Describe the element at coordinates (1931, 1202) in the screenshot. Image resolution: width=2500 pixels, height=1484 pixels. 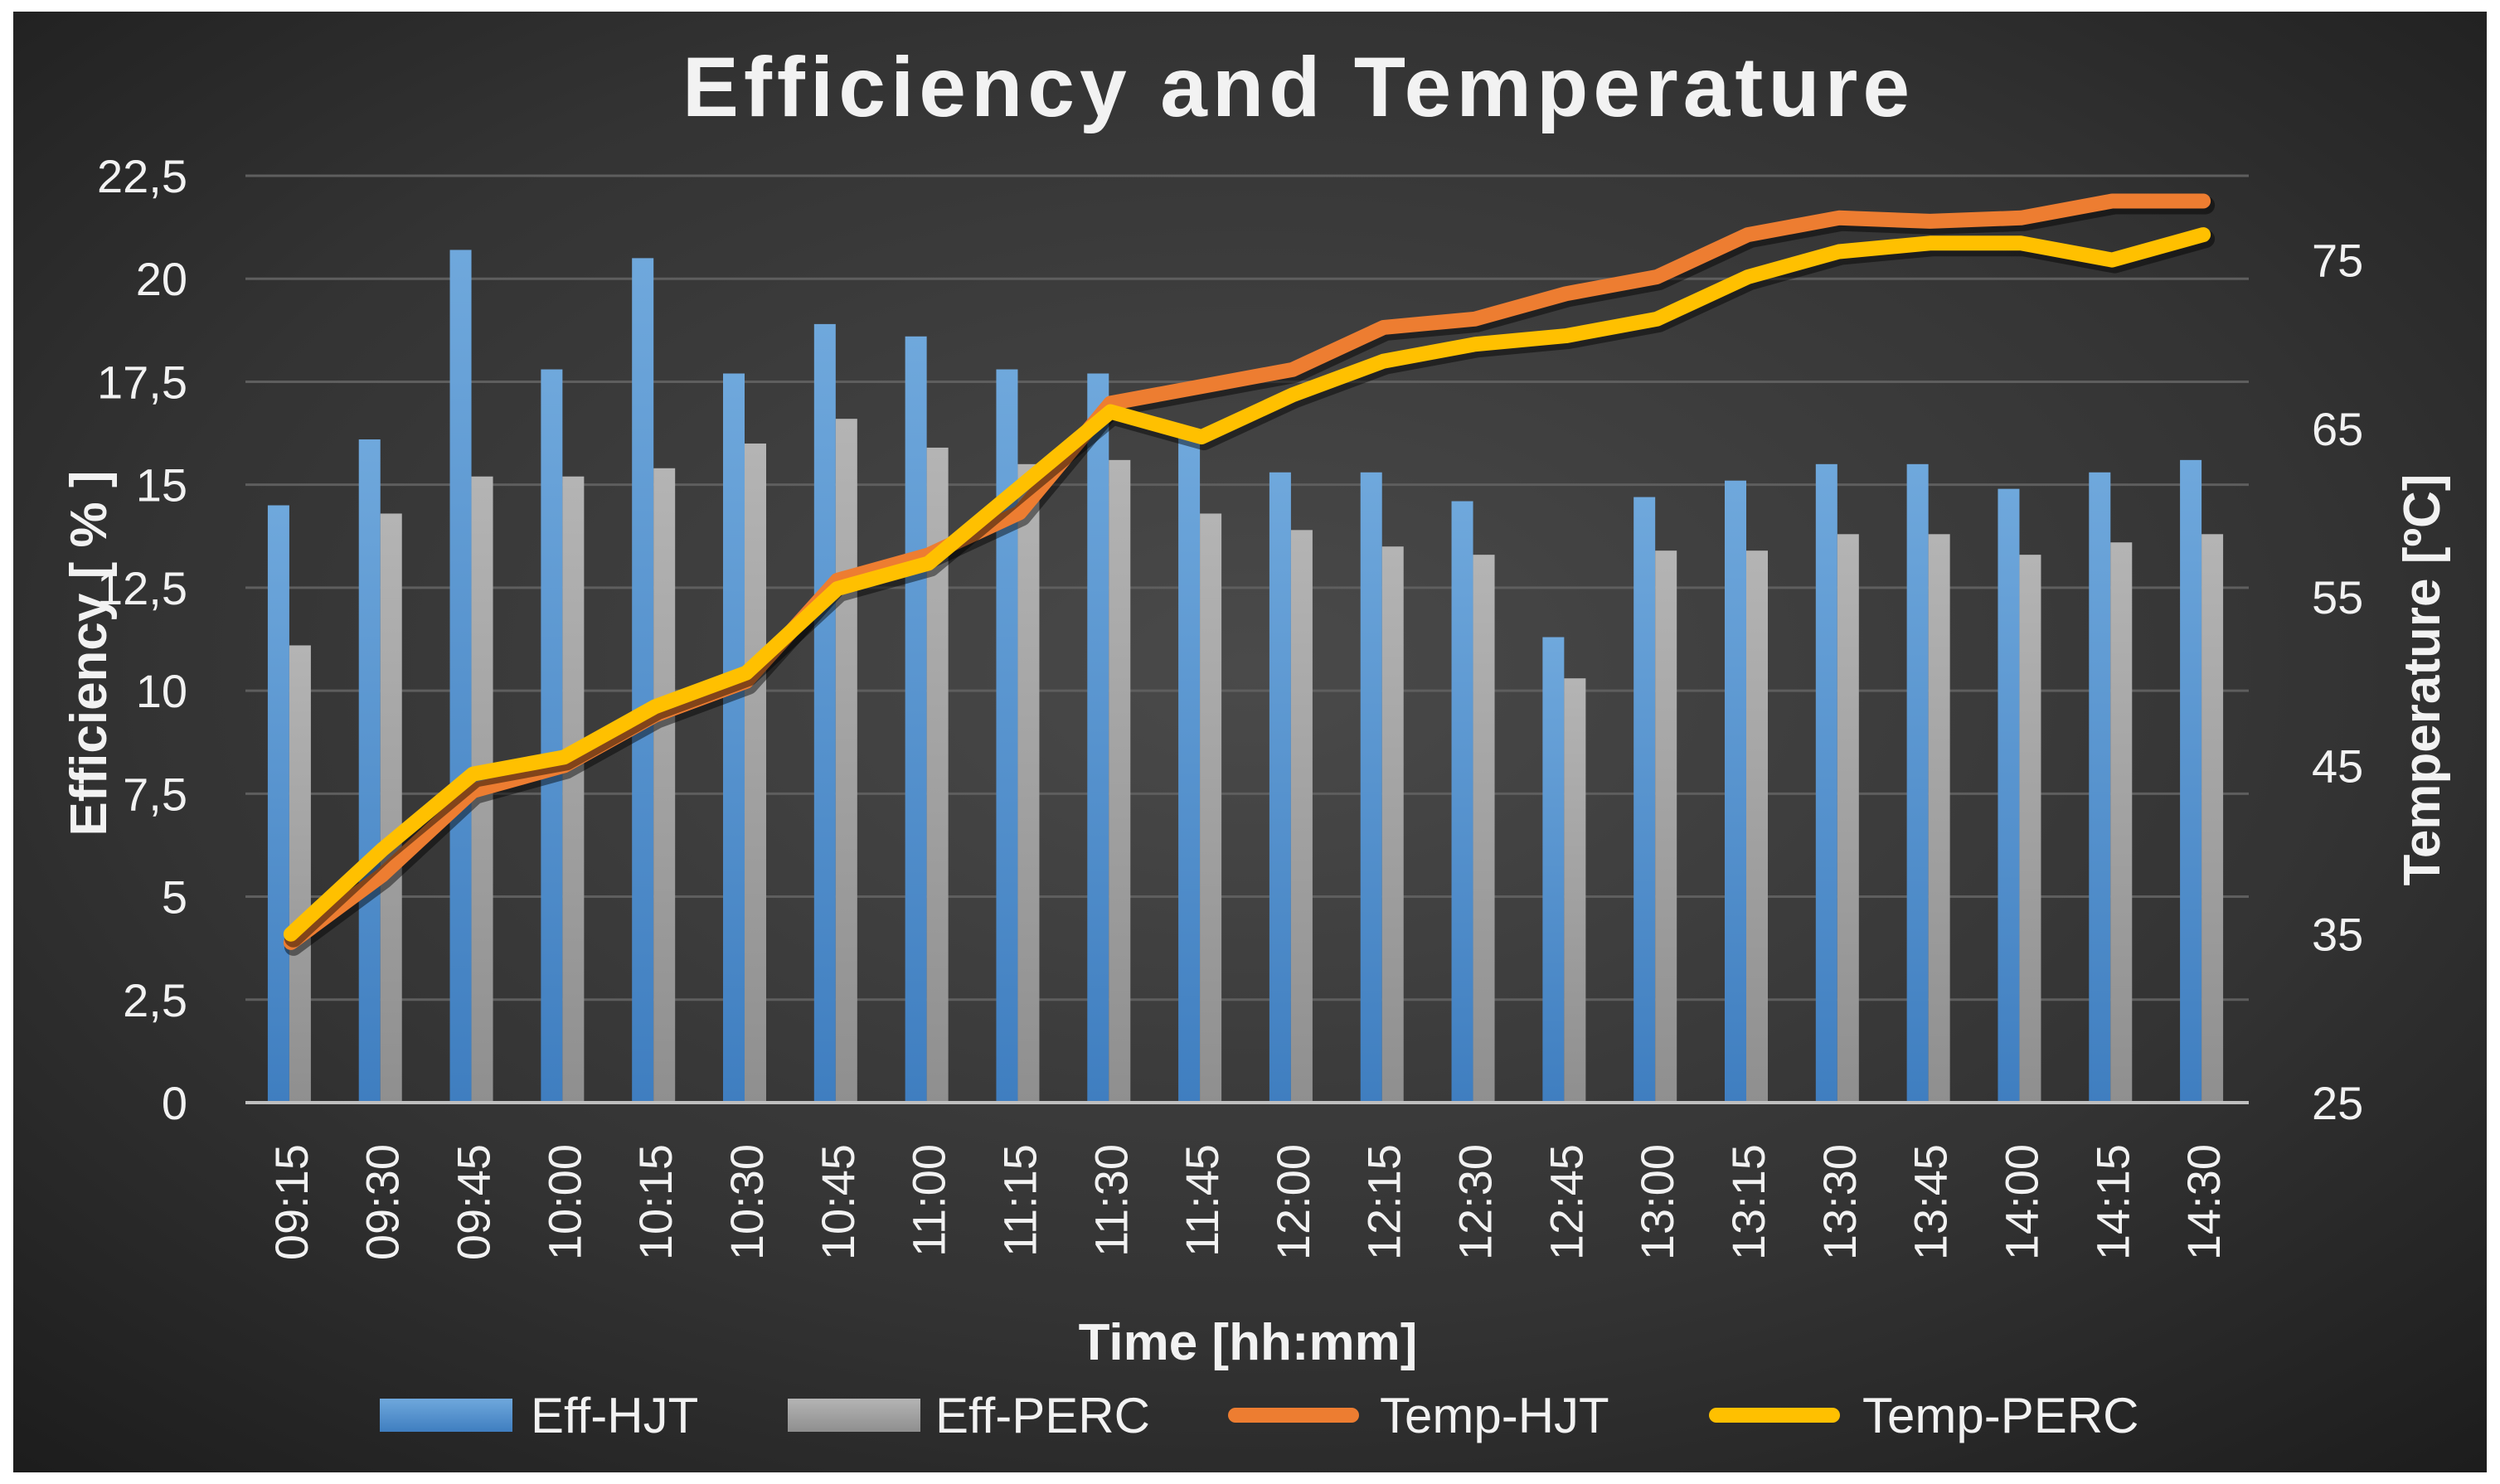
I see `x-tick-label: 13:45` at that location.